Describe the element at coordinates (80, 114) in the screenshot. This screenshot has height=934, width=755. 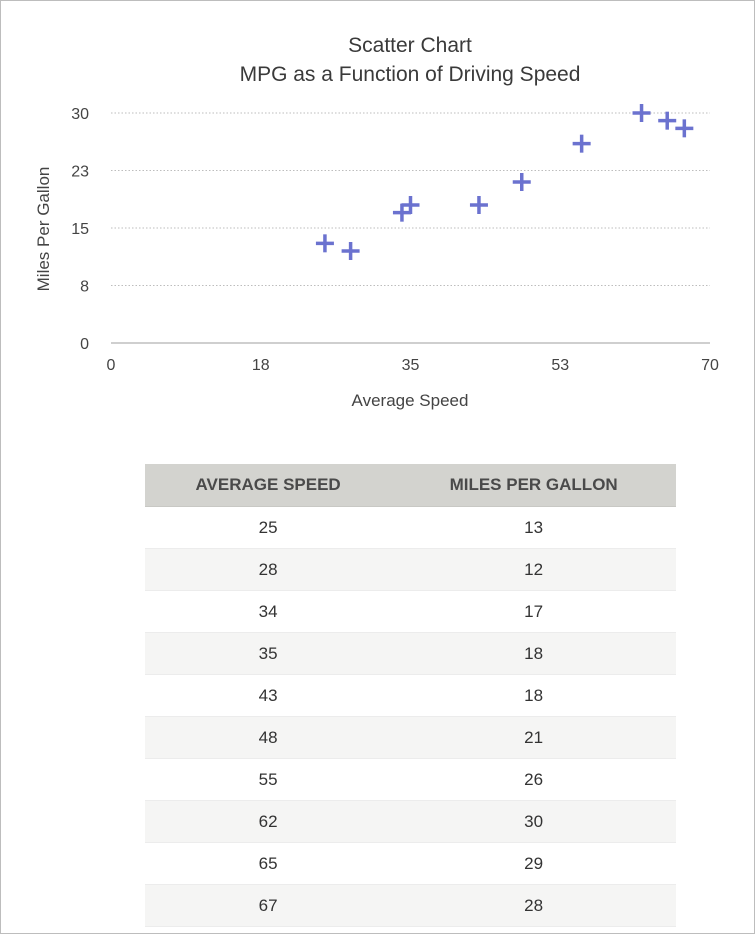
I see `y-tick-label: 30` at that location.